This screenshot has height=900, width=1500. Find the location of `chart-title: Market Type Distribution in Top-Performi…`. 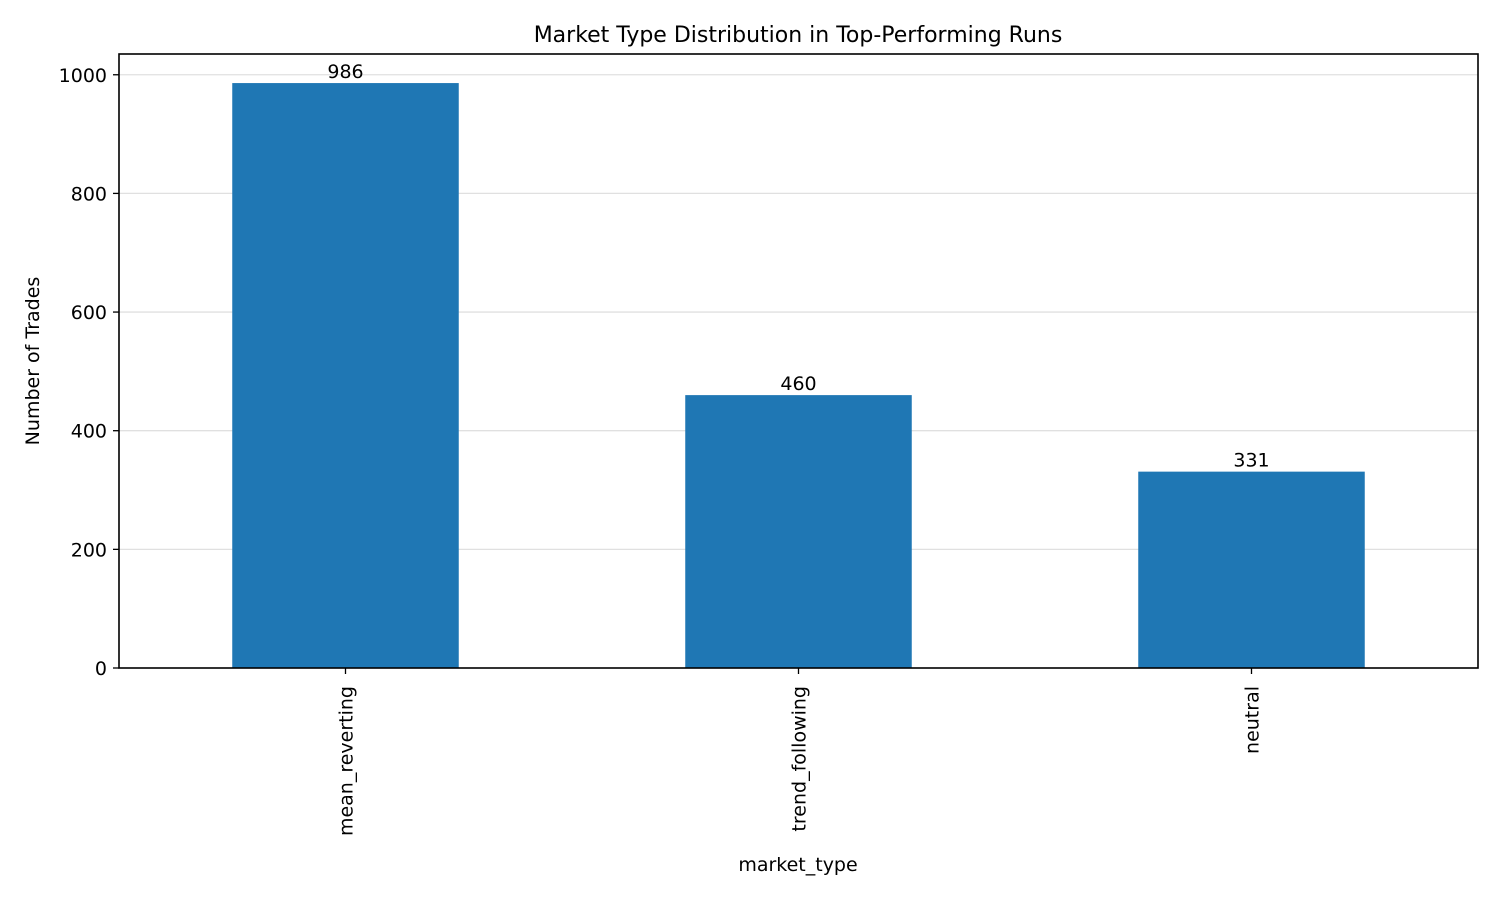

chart-title: Market Type Distribution in Top-Performi… is located at coordinates (798, 35).